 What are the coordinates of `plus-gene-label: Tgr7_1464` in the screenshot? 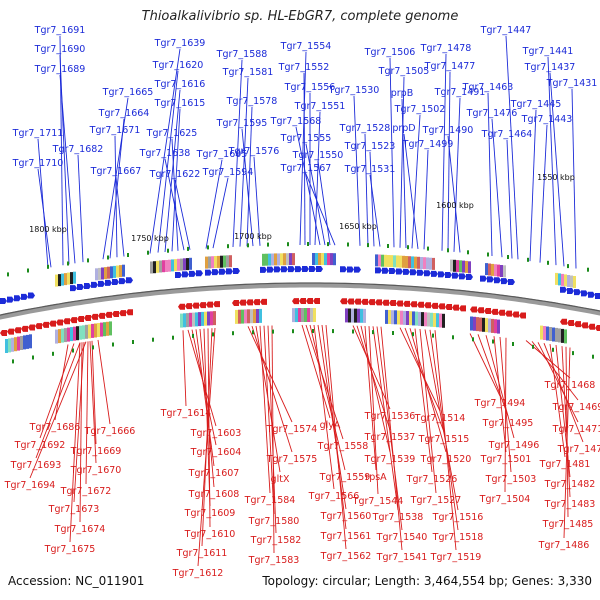 It's located at (507, 134).